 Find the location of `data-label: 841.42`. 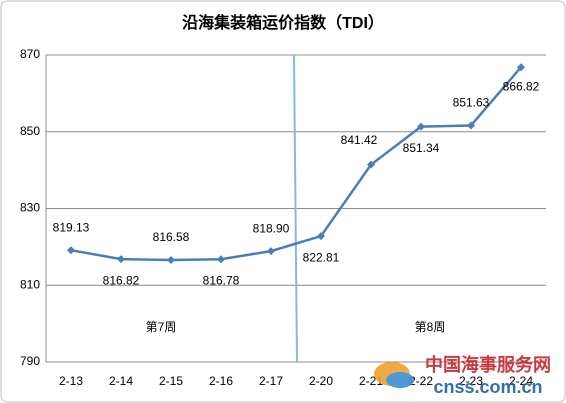

data-label: 841.42 is located at coordinates (359, 140).